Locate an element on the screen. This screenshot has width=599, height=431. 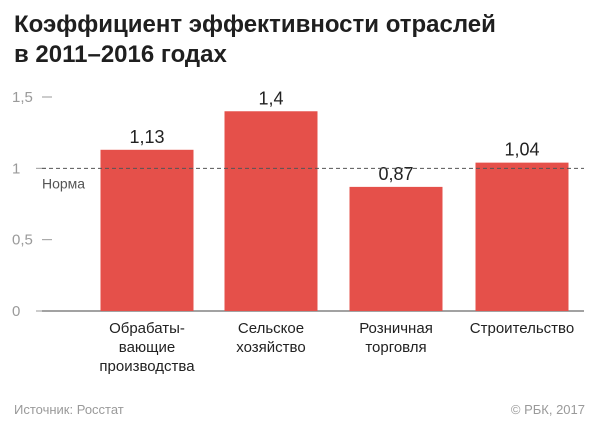
y-tick-label: 0 is located at coordinates (16, 311).